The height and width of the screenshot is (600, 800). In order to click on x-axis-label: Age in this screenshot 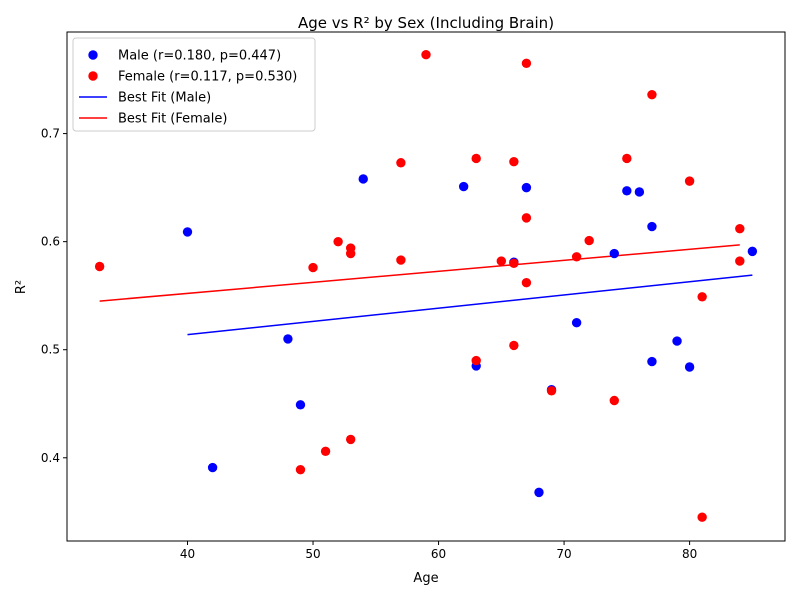, I will do `click(425, 578)`.